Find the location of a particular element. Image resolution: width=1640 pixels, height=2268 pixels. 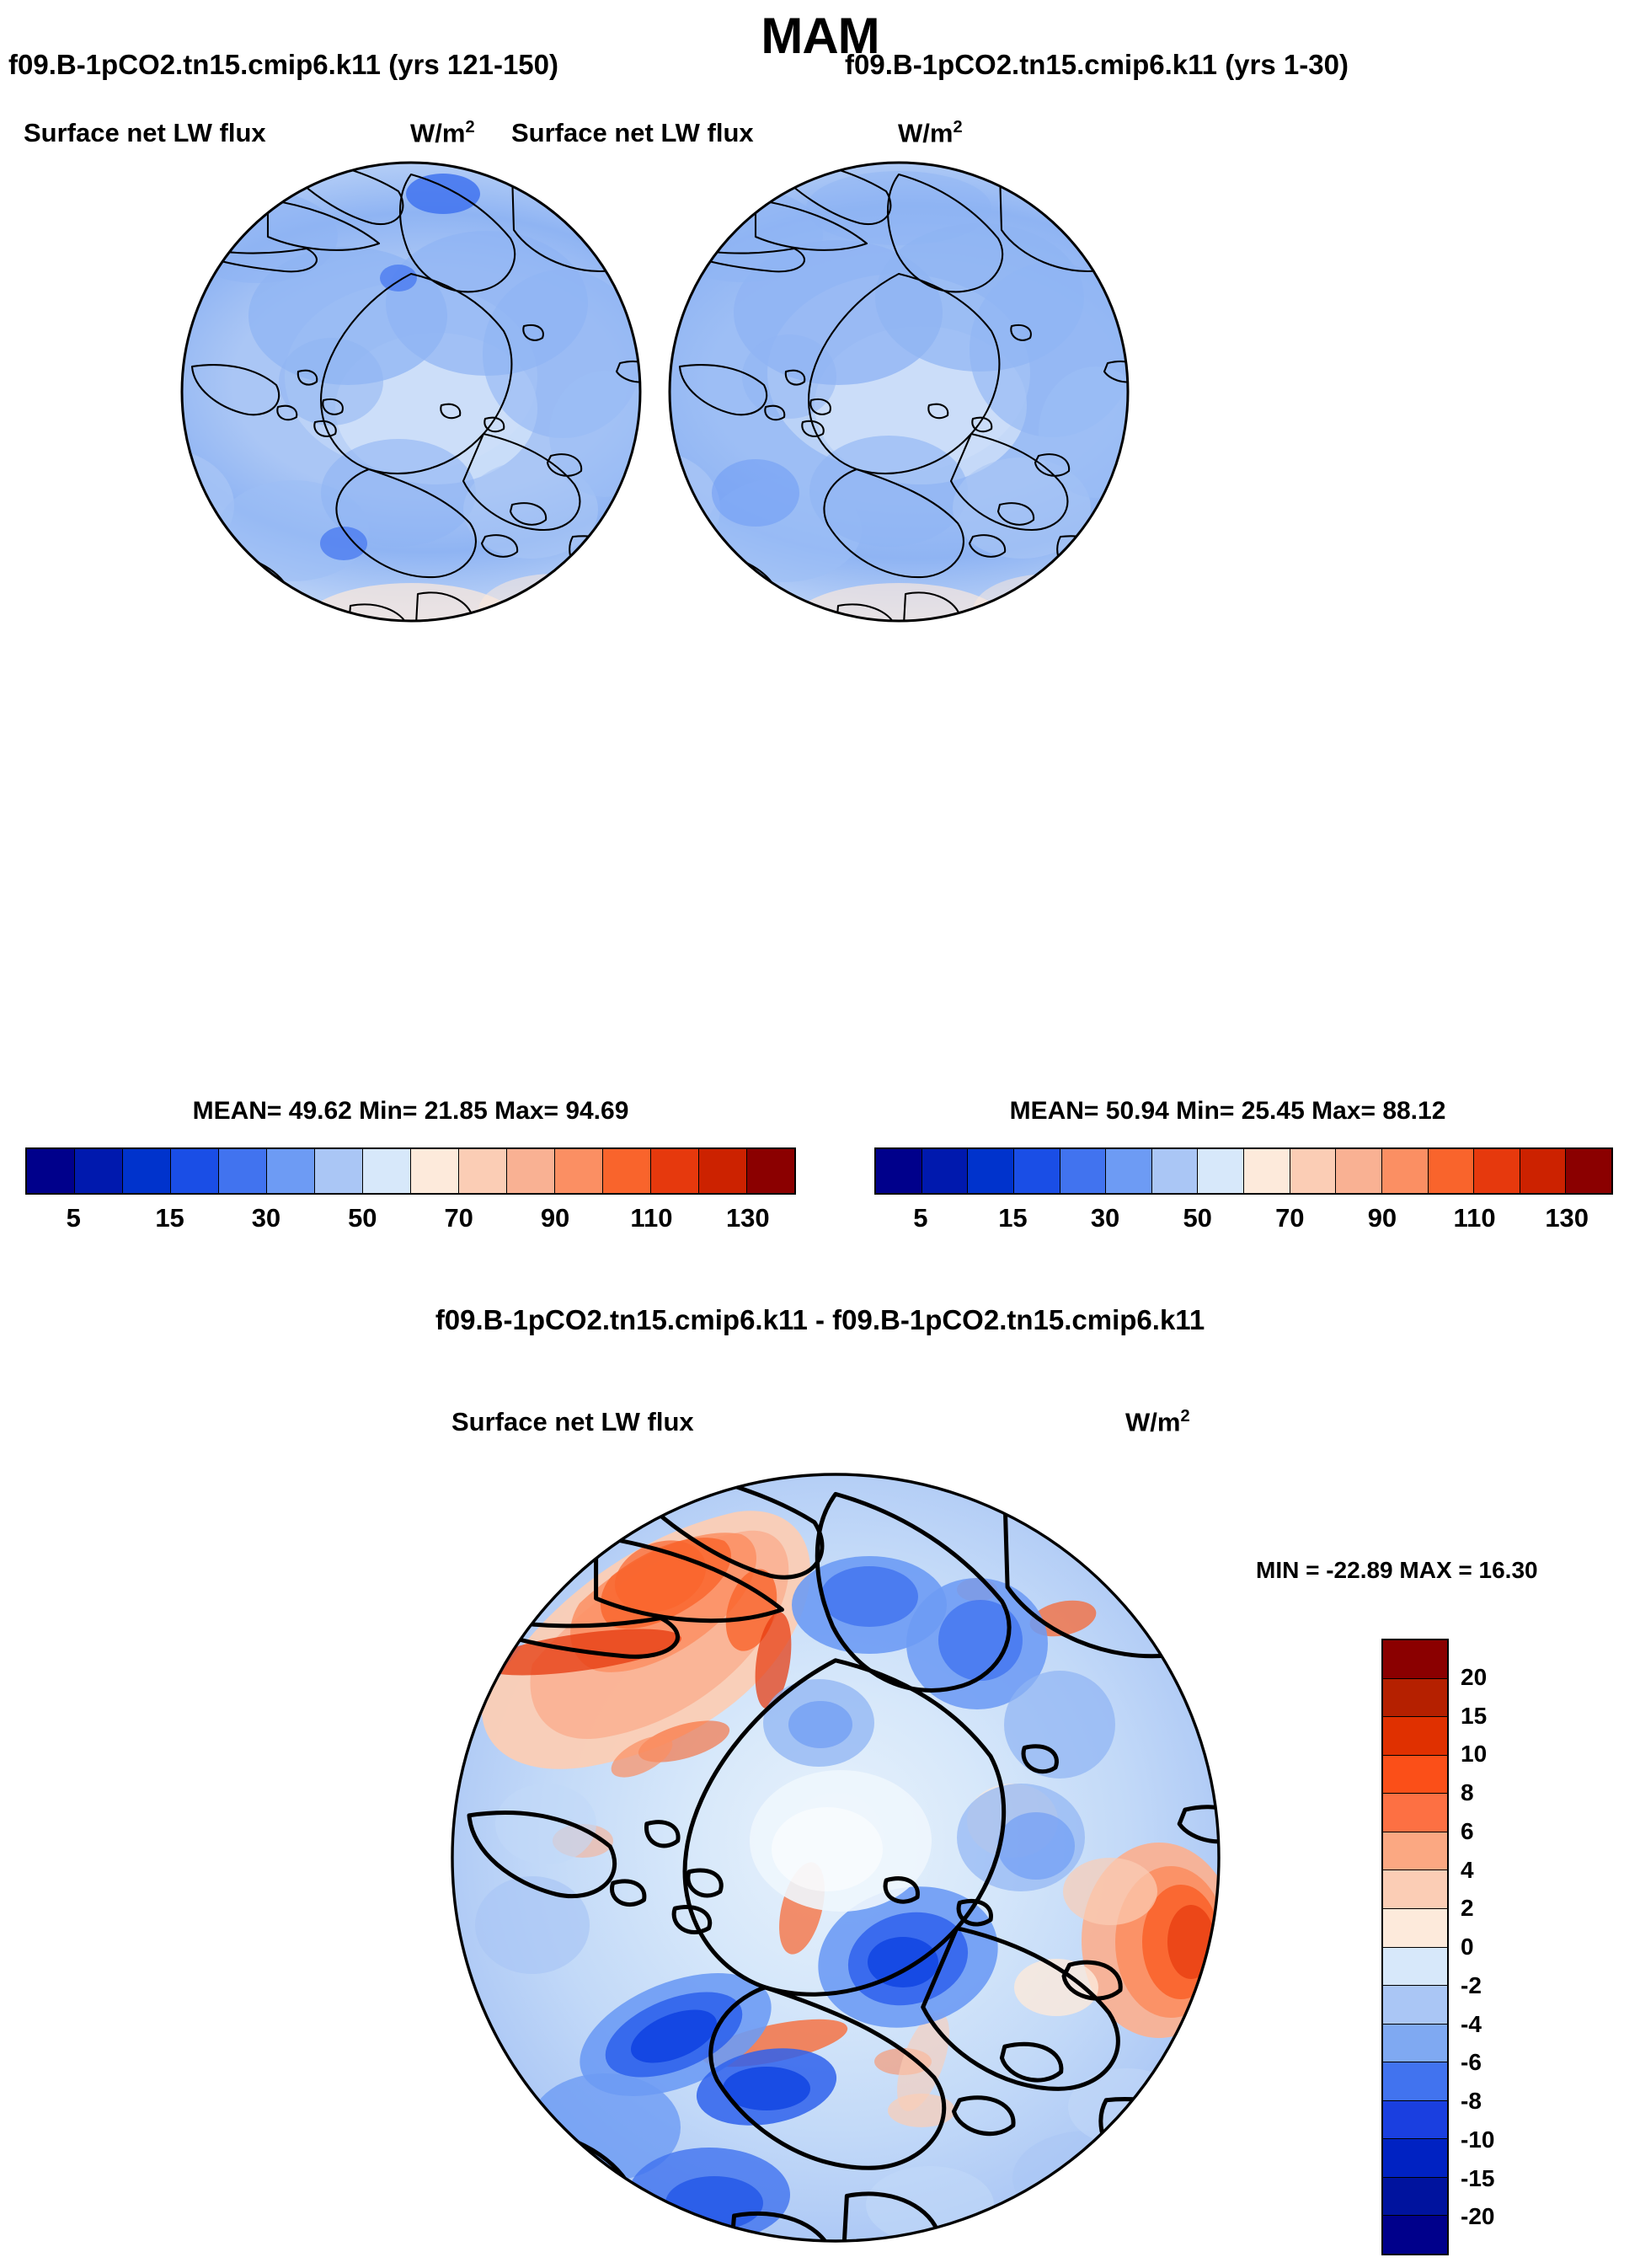

diff-colorbar-tick-label: 10 is located at coordinates (1474, 1755).